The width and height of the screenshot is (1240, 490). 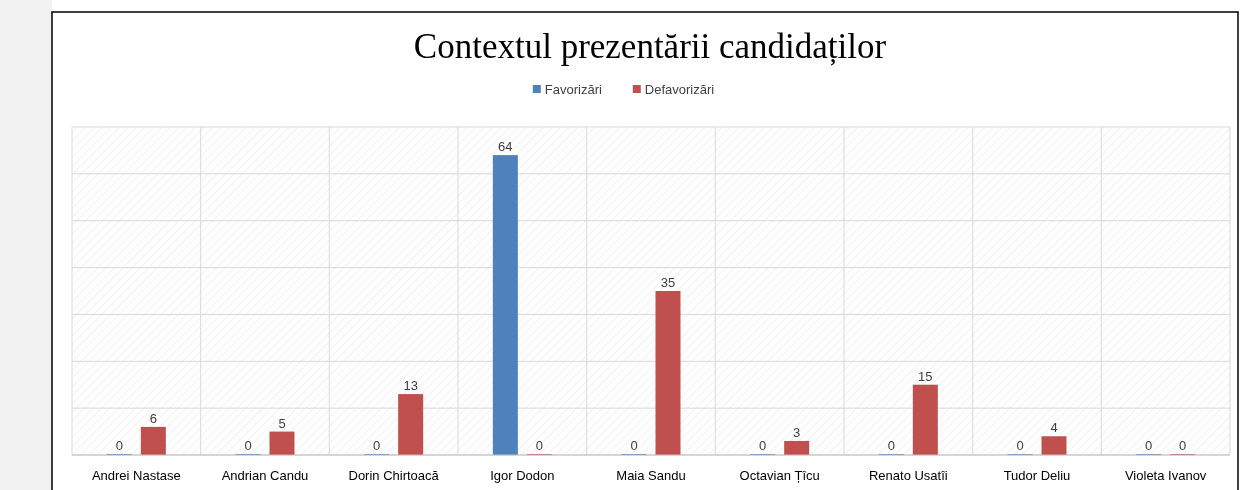 I want to click on data-label: 5, so click(x=282, y=423).